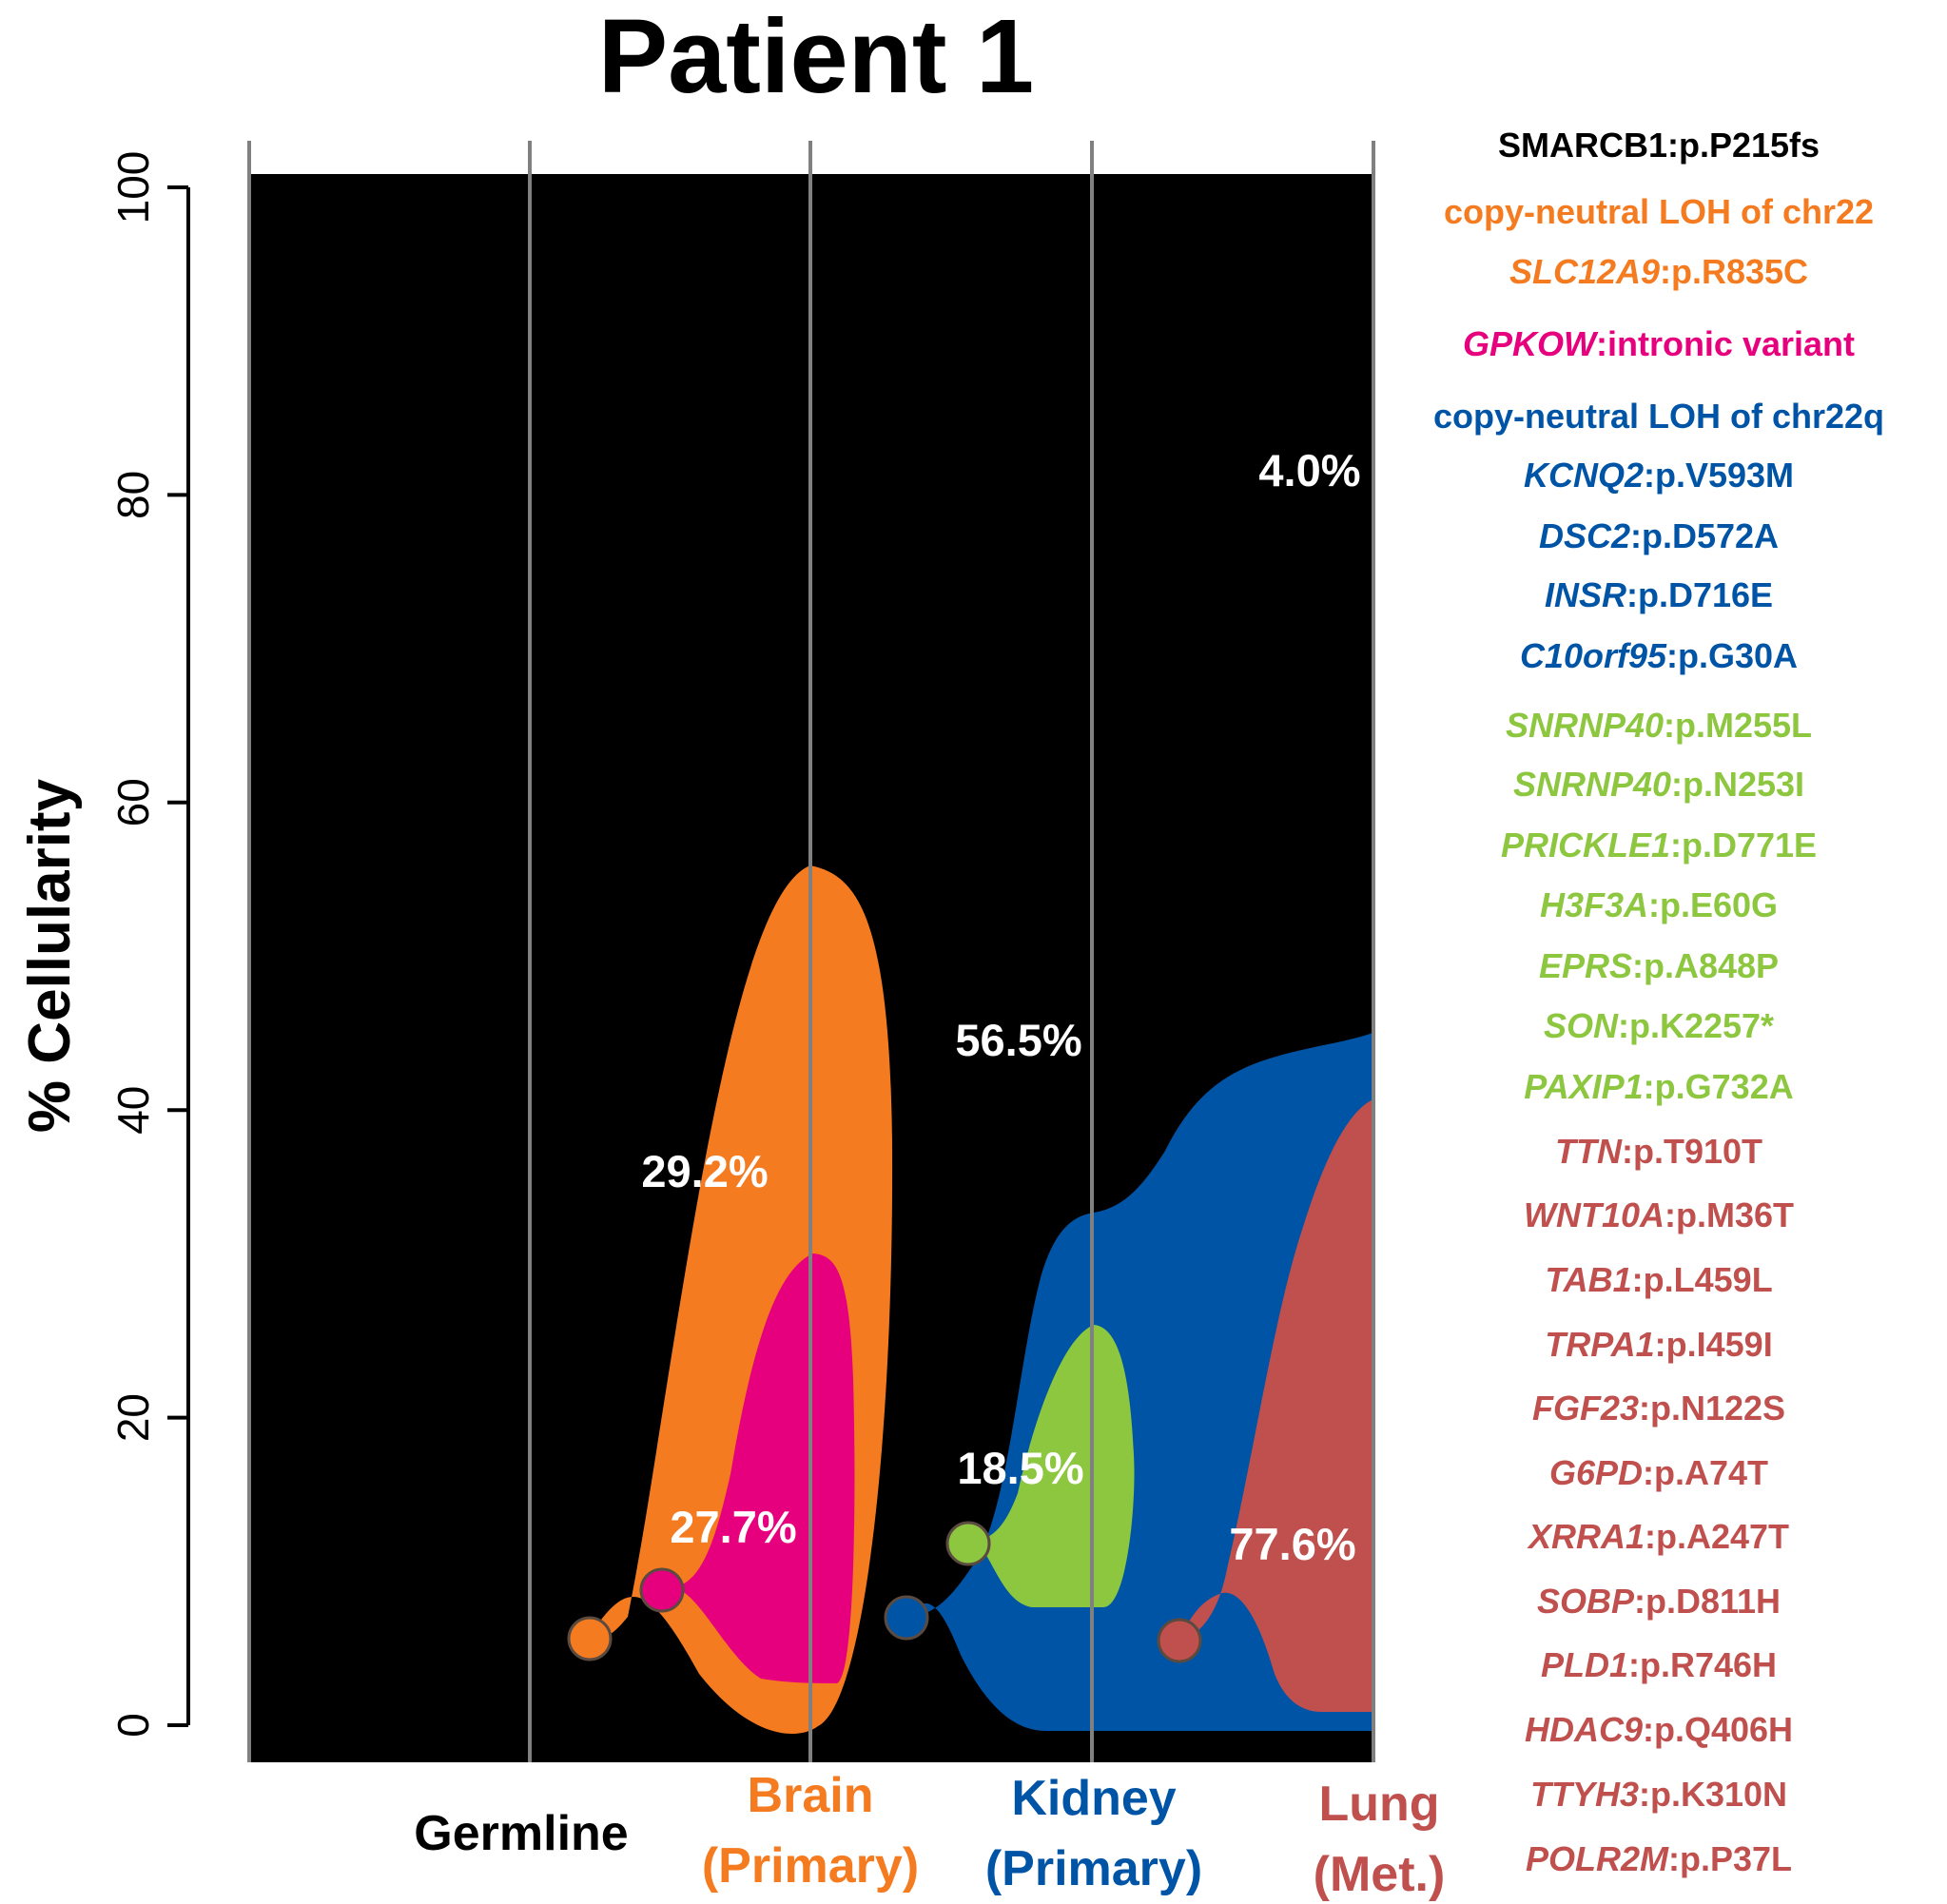 This screenshot has height=1904, width=1947. I want to click on legend-item: PRICKLE1:p.D771E, so click(1659, 845).